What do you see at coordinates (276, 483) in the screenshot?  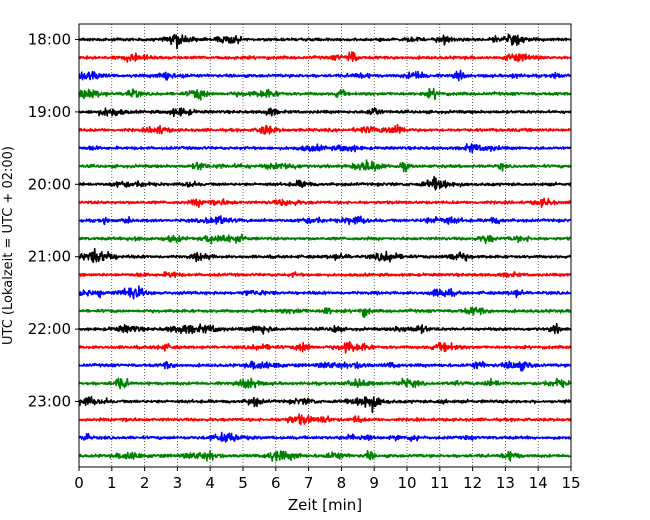 I see `x-tick-label: 6` at bounding box center [276, 483].